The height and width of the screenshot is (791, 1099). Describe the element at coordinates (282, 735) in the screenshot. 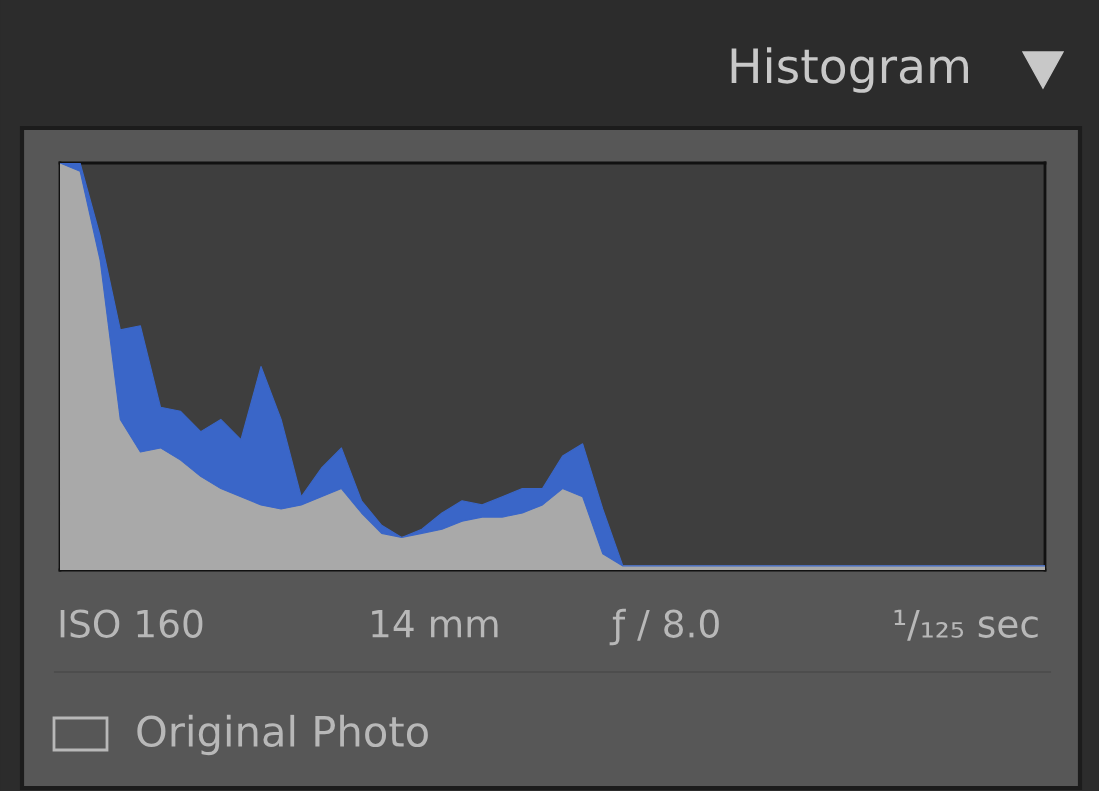

I see `text: Original Photo` at that location.